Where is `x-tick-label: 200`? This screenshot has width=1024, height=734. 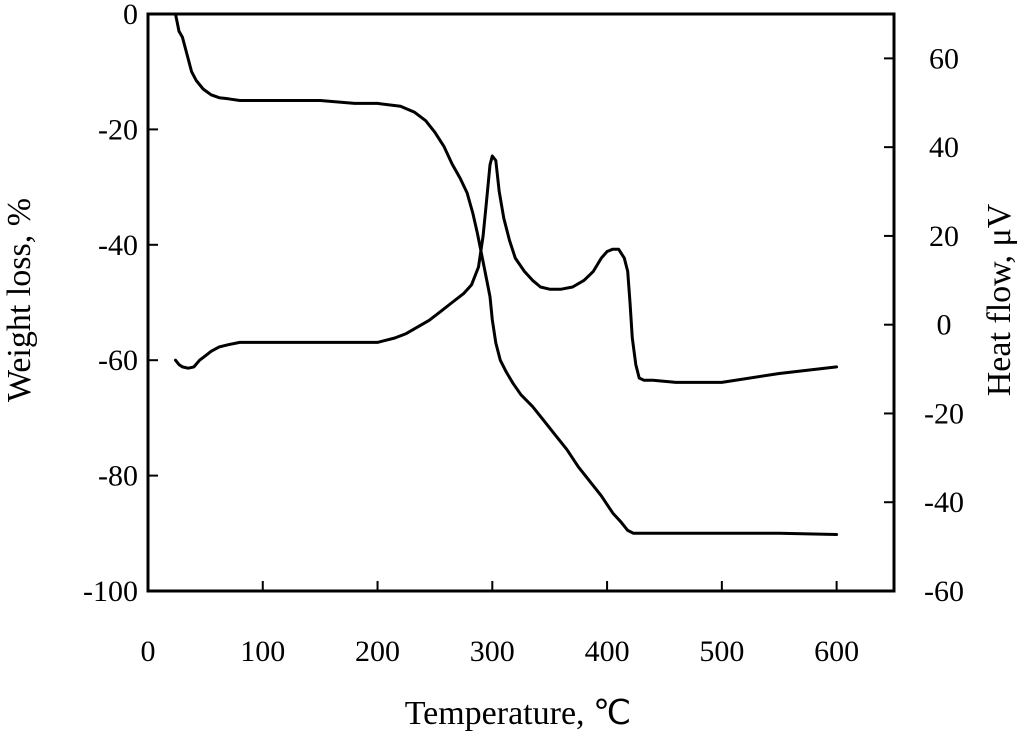
x-tick-label: 200 is located at coordinates (377, 651).